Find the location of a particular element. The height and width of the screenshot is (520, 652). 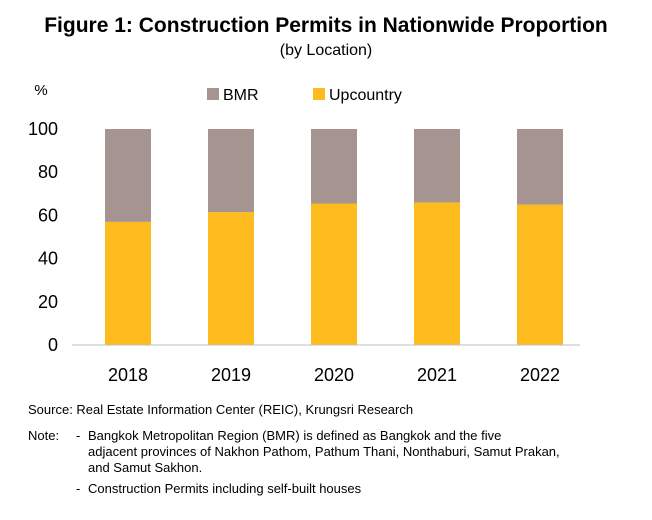

y-axis-ticks: 0 20 40 60 80 100 is located at coordinates (43, 237).